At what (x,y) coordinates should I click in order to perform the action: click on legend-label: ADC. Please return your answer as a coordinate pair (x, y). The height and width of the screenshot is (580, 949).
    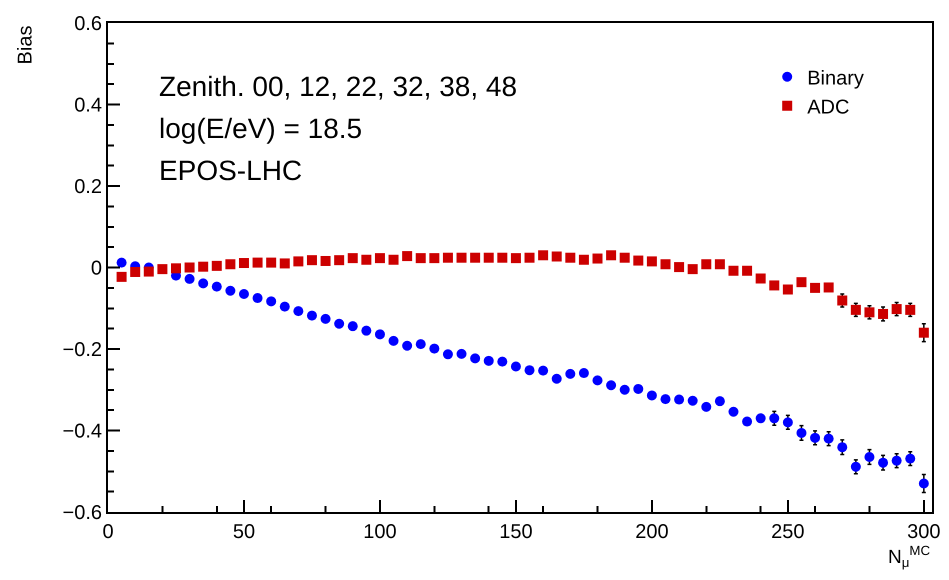
    Looking at the image, I should click on (828, 107).